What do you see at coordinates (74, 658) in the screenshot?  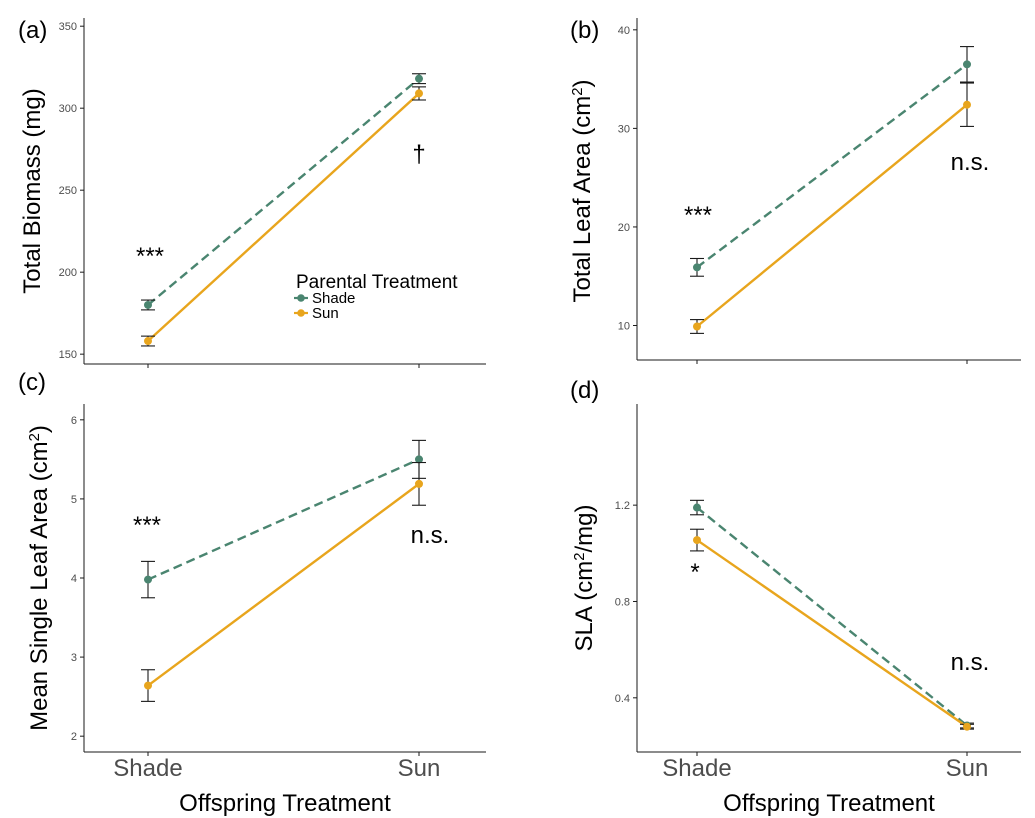 I see `y-tick-label: 3` at bounding box center [74, 658].